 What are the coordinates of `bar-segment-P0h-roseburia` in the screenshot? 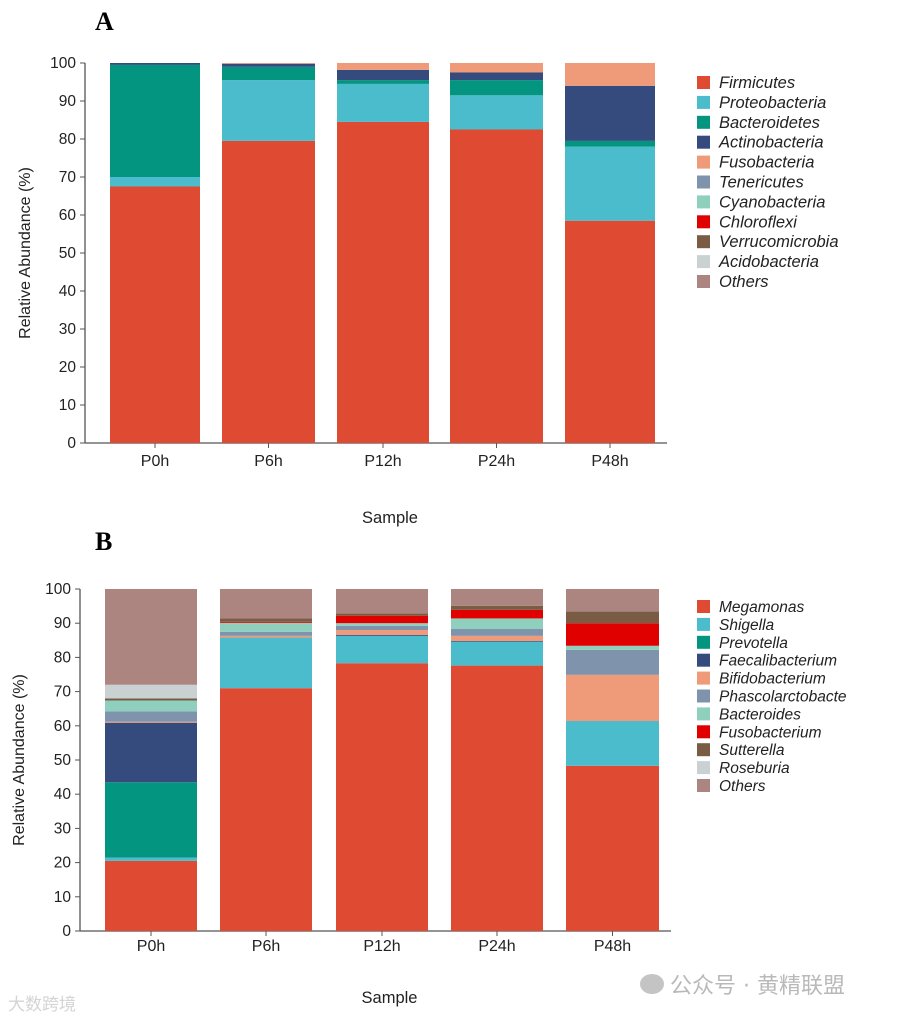 It's located at (151, 691).